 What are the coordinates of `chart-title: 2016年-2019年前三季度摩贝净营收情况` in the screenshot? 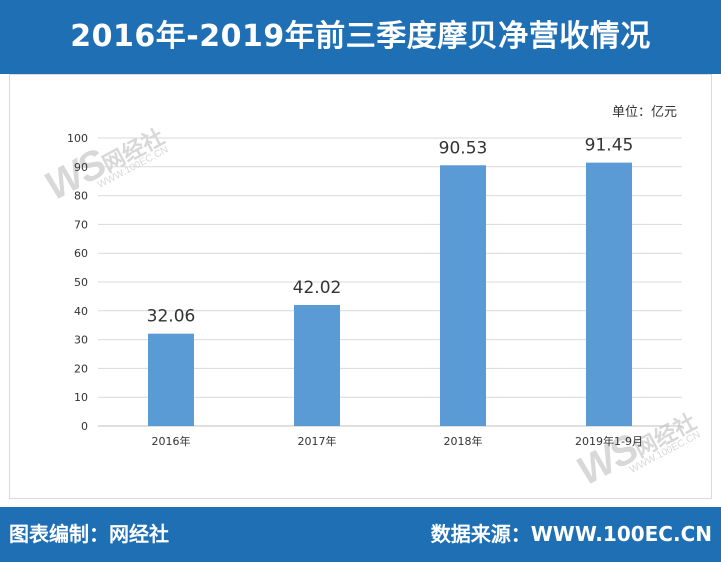 It's located at (360, 36).